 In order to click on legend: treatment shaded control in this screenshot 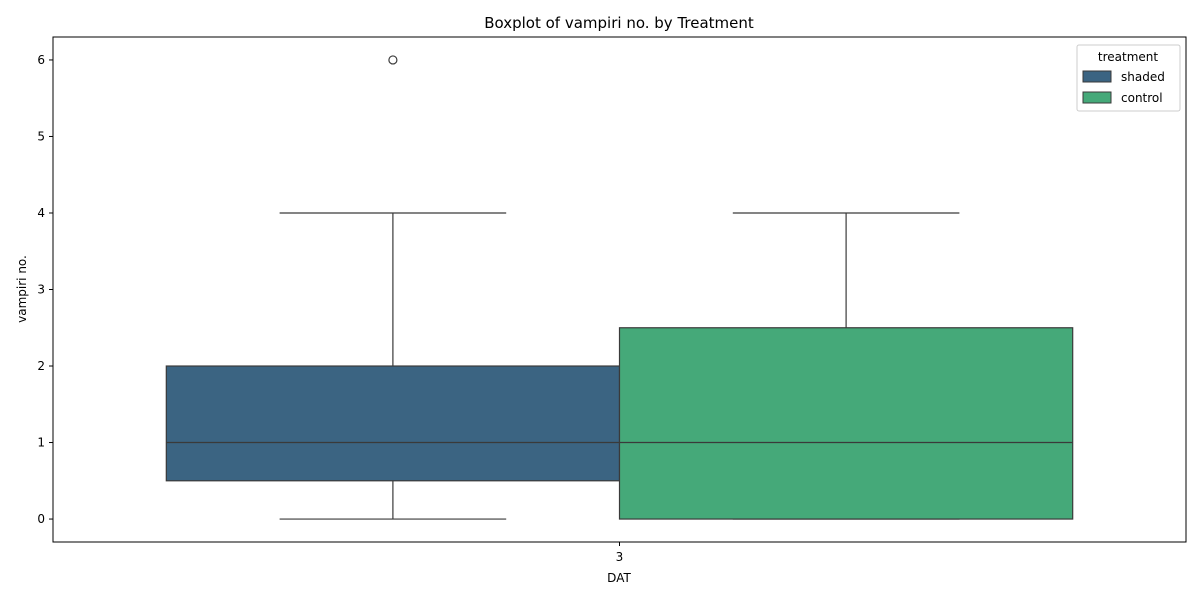, I will do `click(1128, 78)`.